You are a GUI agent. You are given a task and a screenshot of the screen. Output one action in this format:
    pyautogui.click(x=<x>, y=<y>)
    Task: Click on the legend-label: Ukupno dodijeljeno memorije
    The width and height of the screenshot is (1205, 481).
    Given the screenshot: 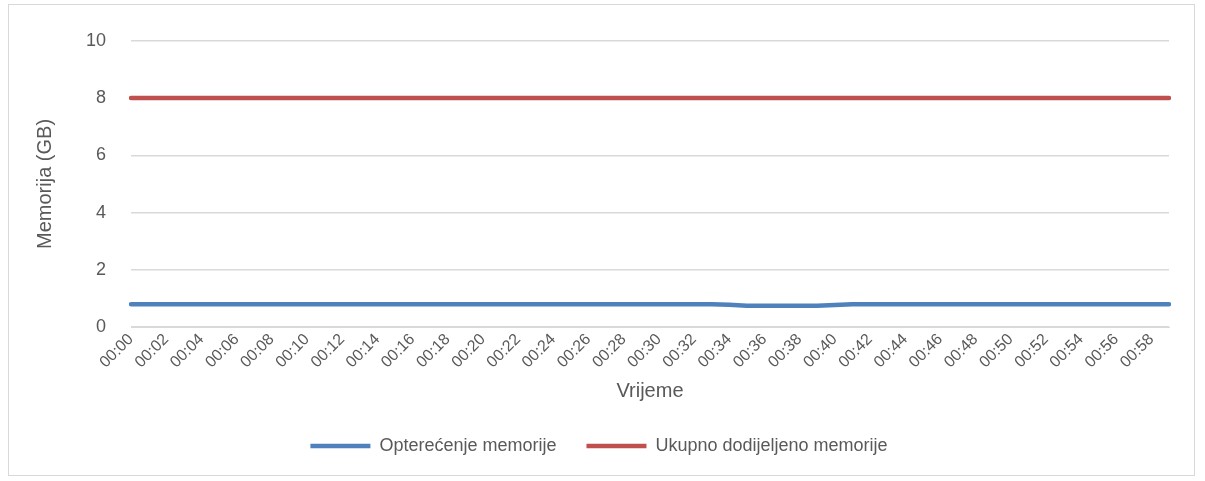 What is the action you would take?
    pyautogui.click(x=771, y=444)
    